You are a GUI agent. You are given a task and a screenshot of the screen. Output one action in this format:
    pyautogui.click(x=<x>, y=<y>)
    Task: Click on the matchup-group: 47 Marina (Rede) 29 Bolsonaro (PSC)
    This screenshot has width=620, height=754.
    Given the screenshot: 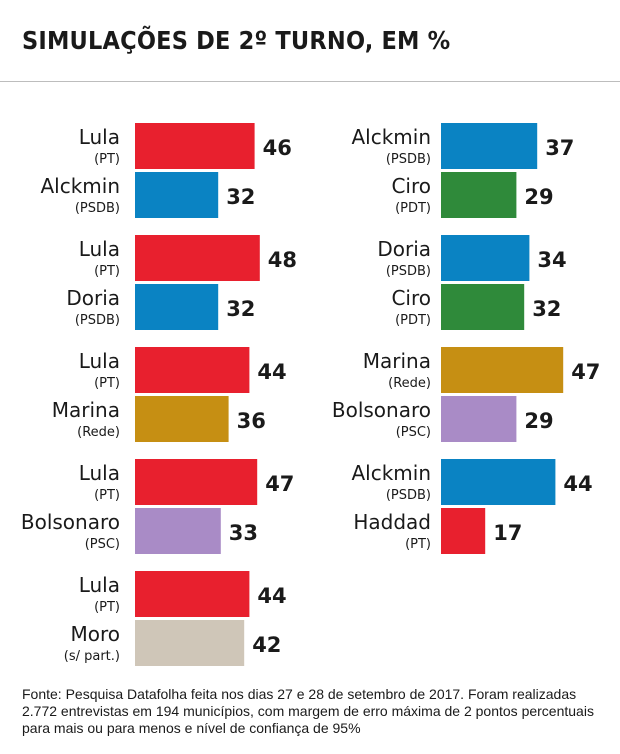 What is the action you would take?
    pyautogui.click(x=466, y=394)
    